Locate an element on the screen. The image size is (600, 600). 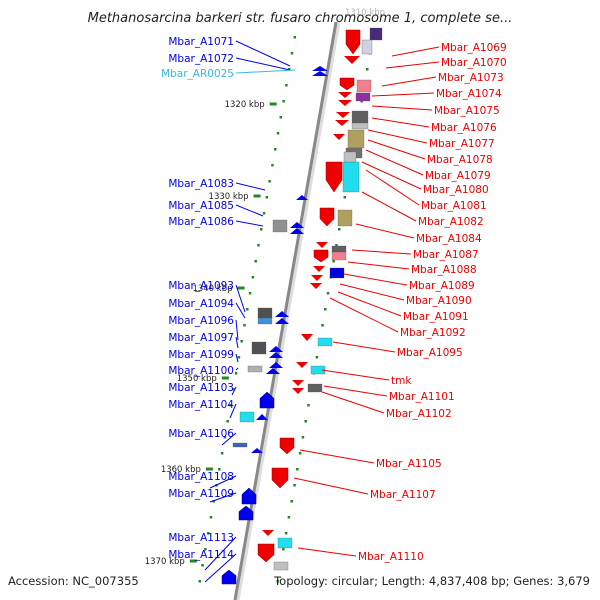
gene-label-right: Mbar_A1095 is located at coordinates (430, 353).